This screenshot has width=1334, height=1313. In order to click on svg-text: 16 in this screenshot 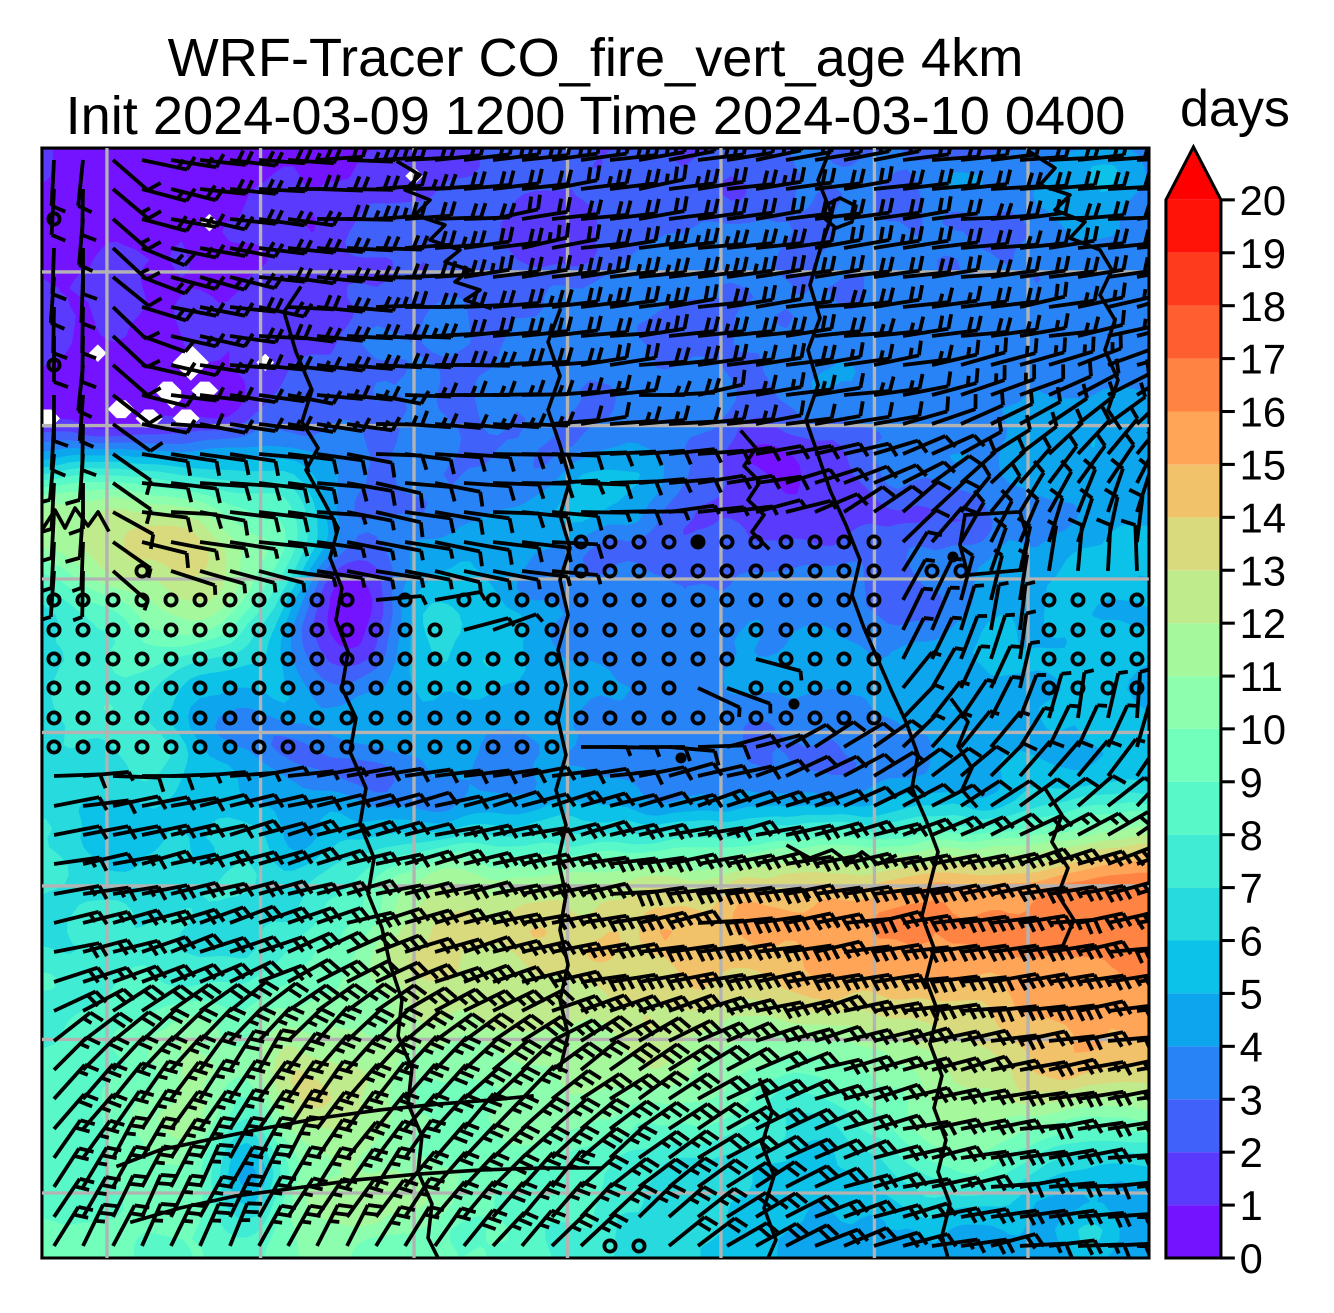, I will do `click(1263, 412)`.